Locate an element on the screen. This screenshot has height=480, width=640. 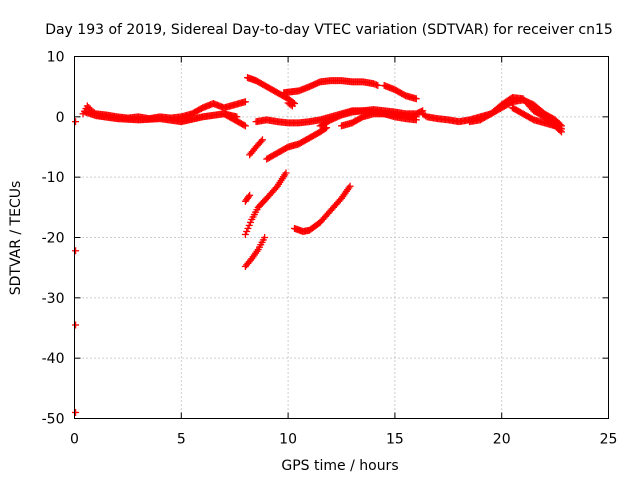
y-tick-label: -30 is located at coordinates (53, 299).